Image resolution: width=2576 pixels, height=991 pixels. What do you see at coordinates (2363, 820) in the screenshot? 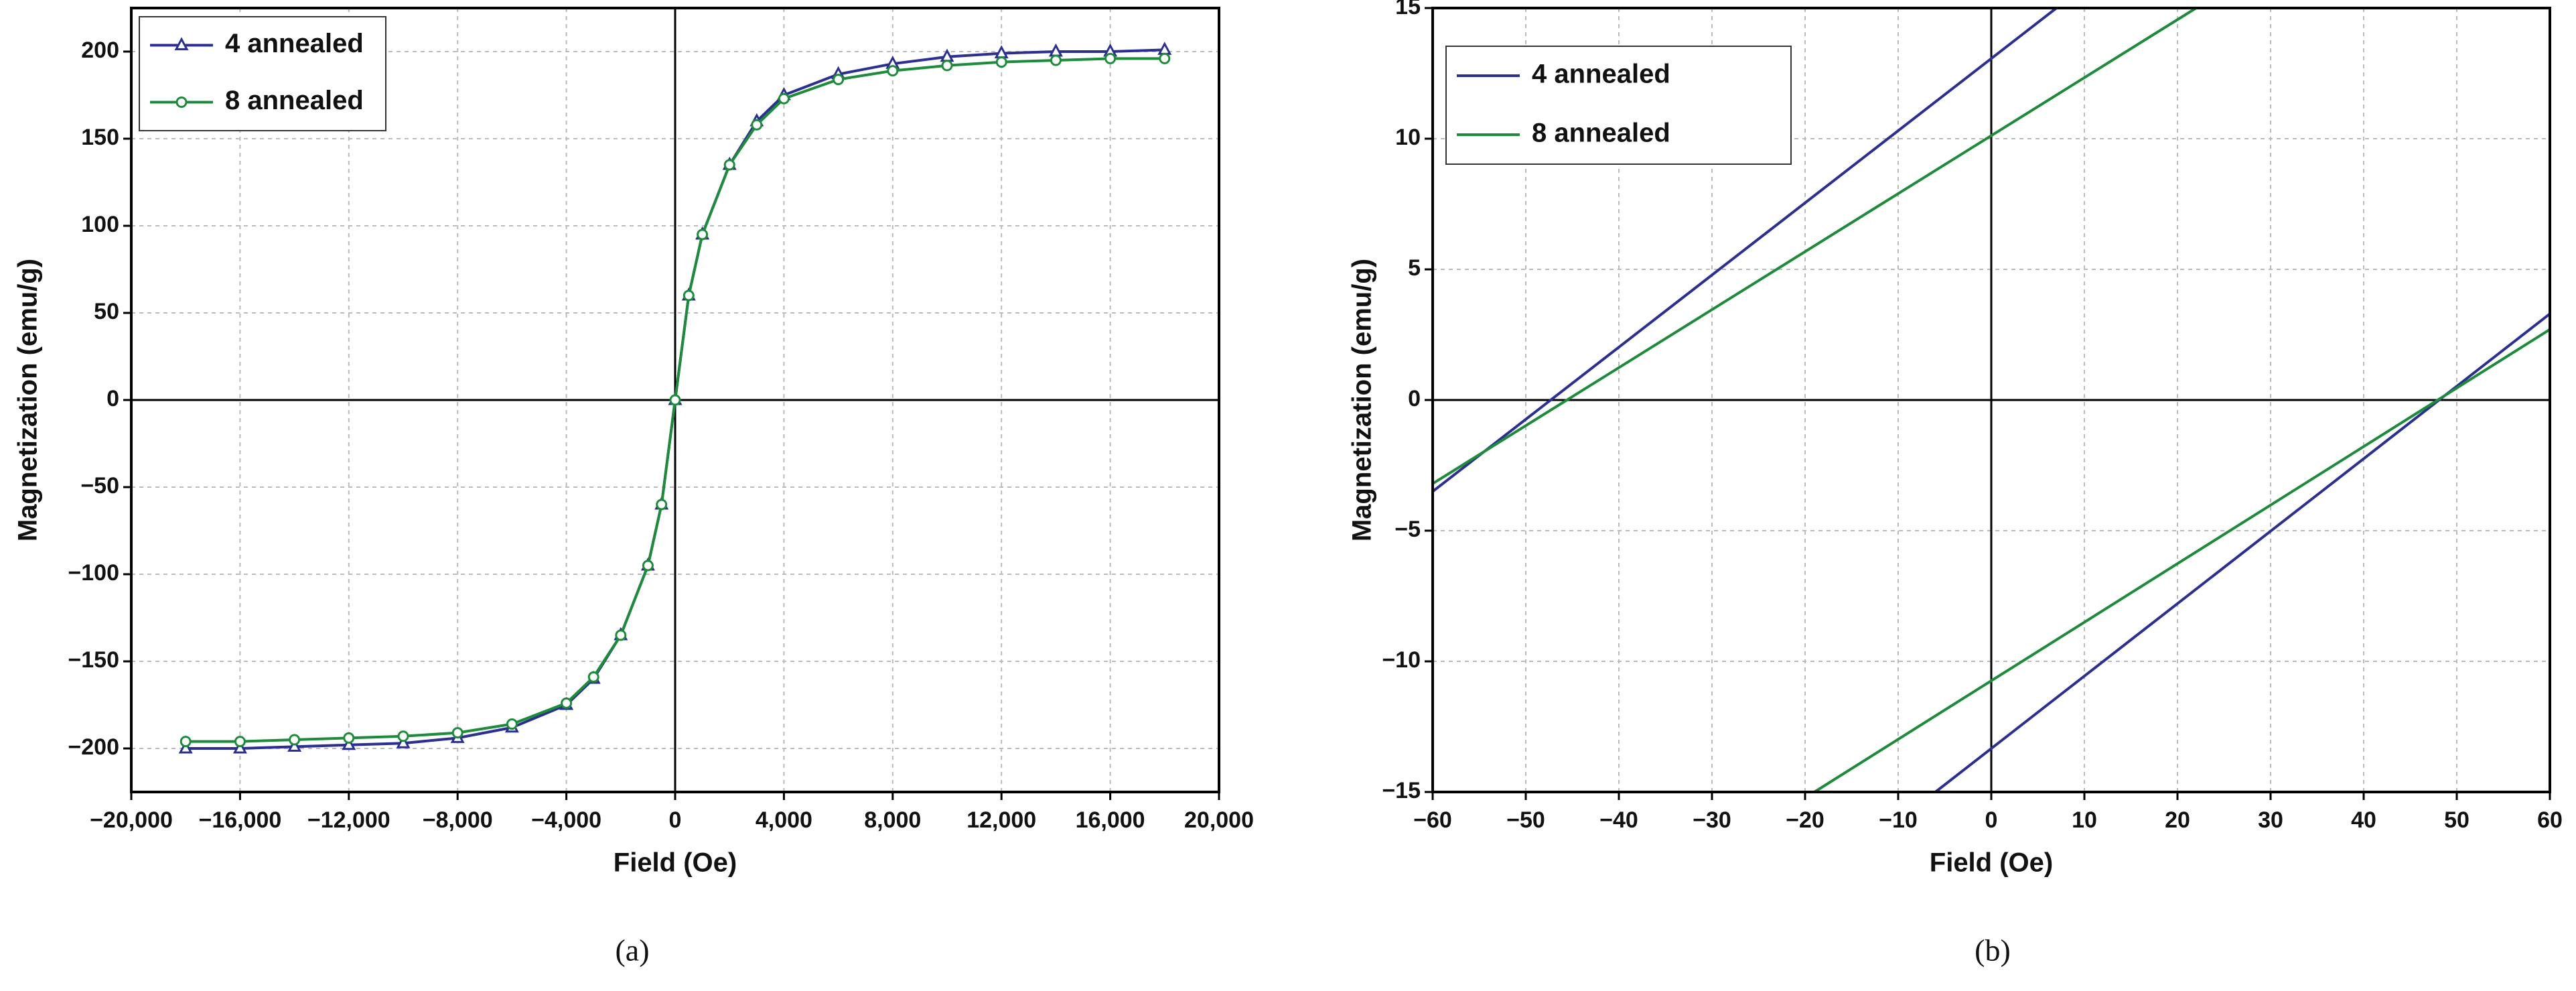
I see `x-tick-label: 40` at bounding box center [2363, 820].